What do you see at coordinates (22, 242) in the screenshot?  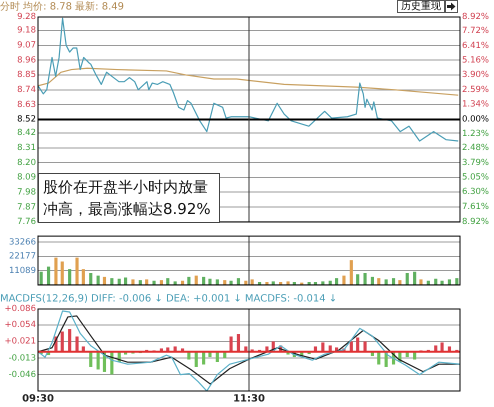 I see `y-tick-label: 33266` at bounding box center [22, 242].